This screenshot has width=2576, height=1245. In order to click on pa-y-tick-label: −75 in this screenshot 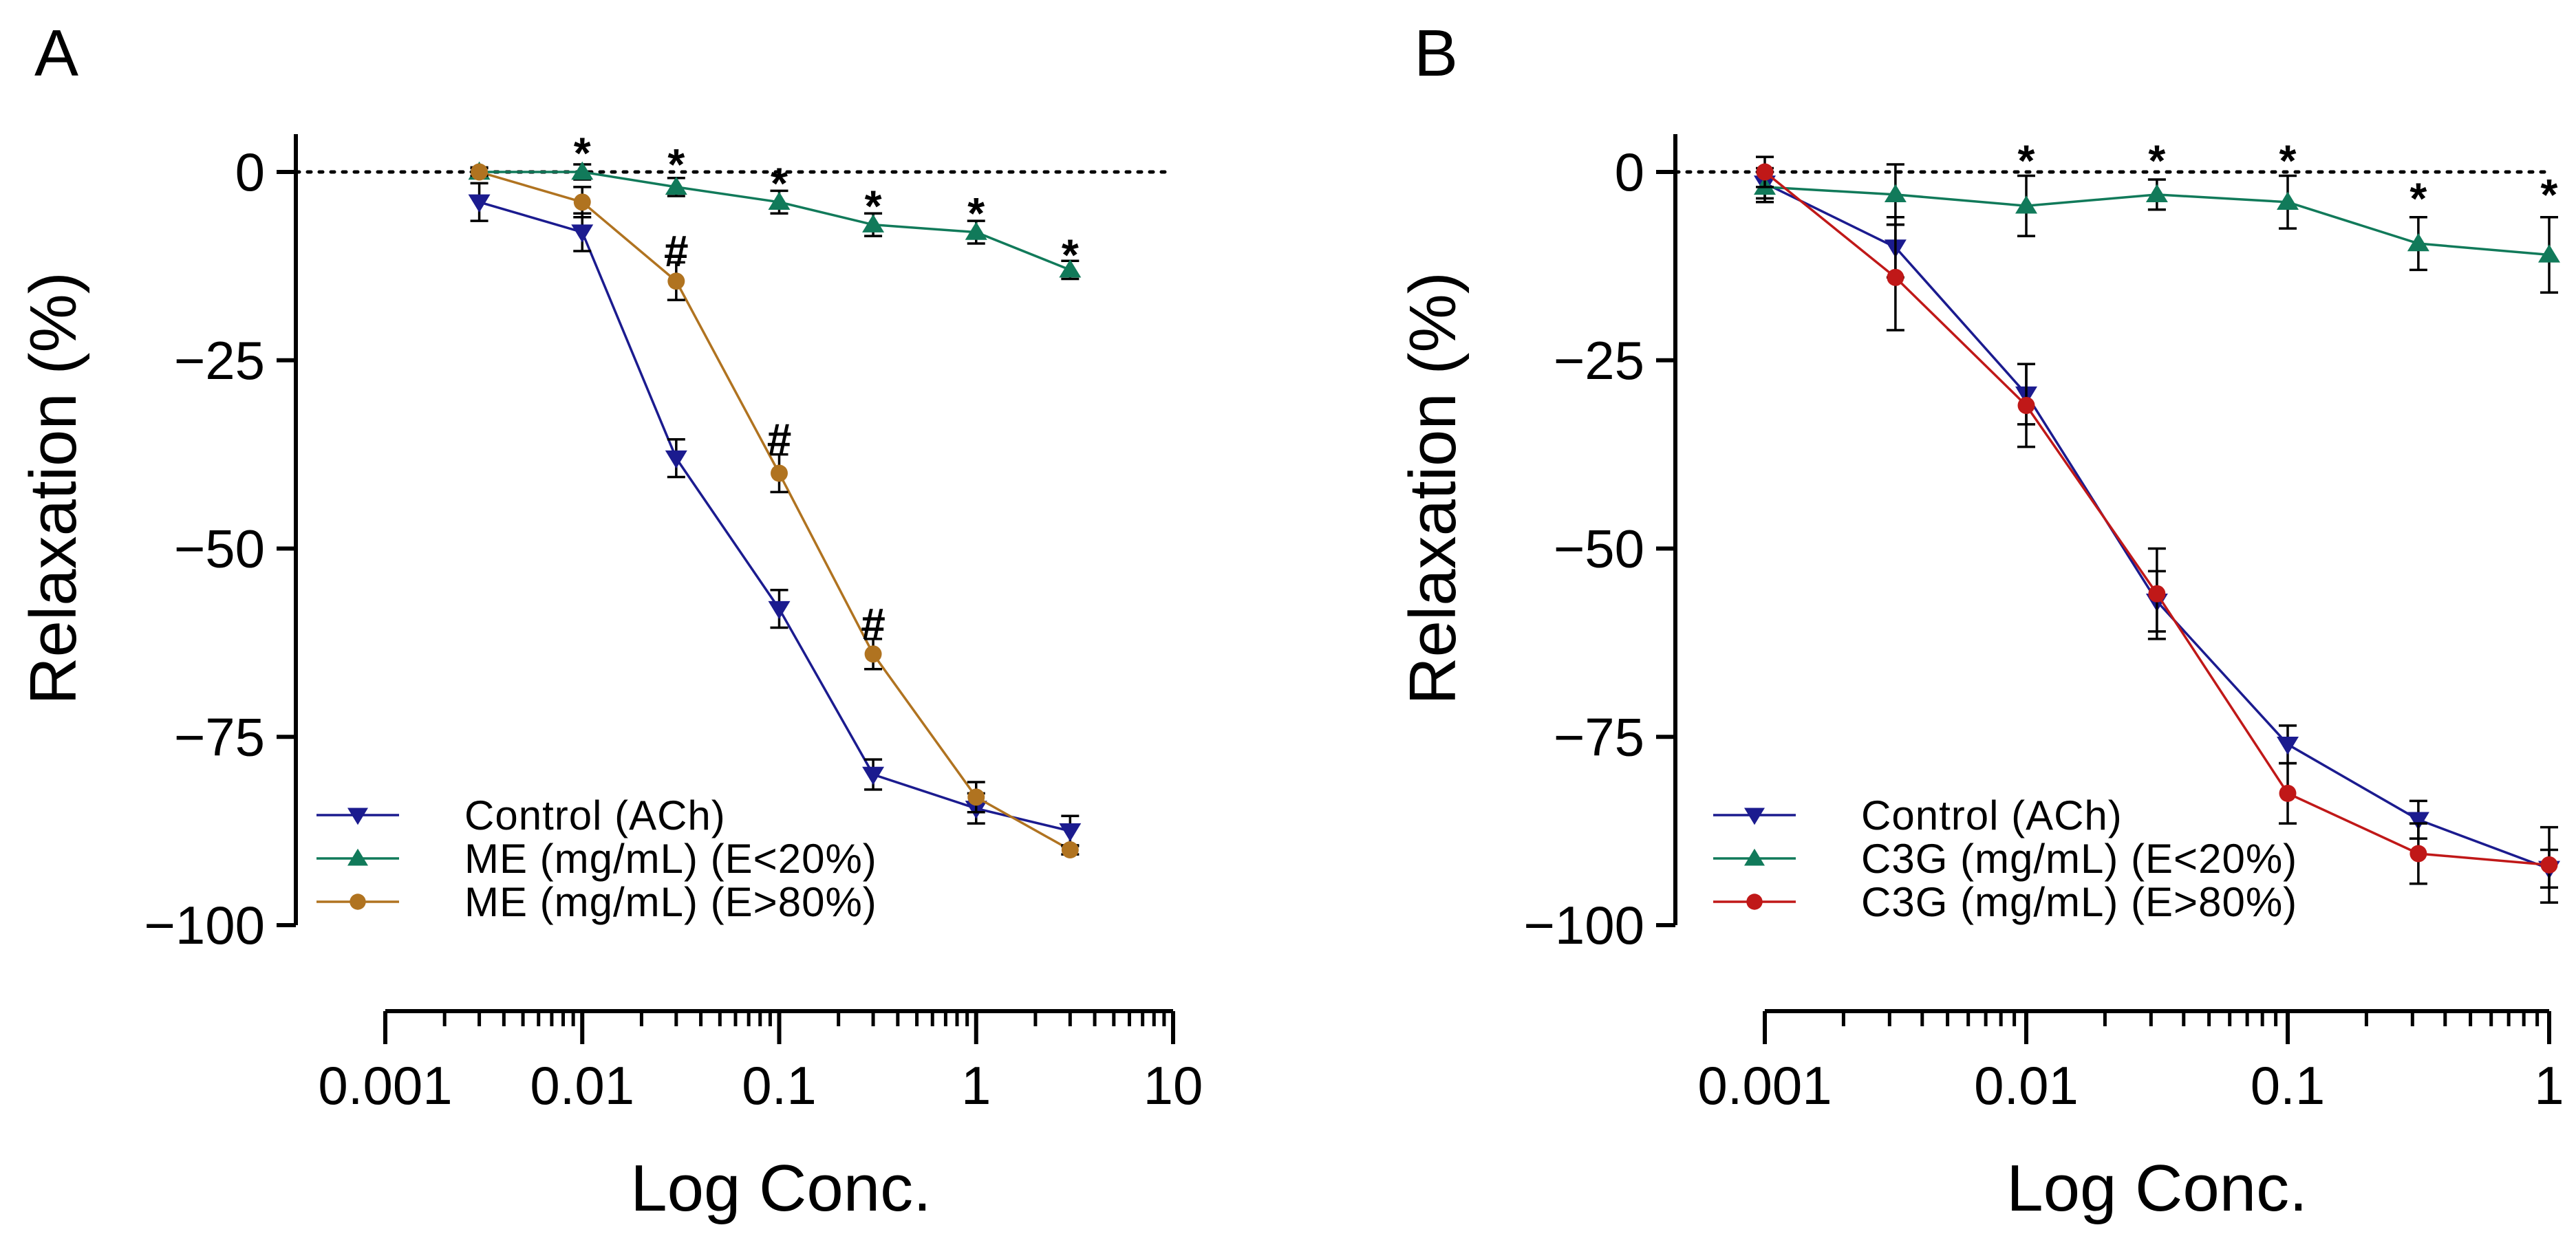, I will do `click(219, 736)`.